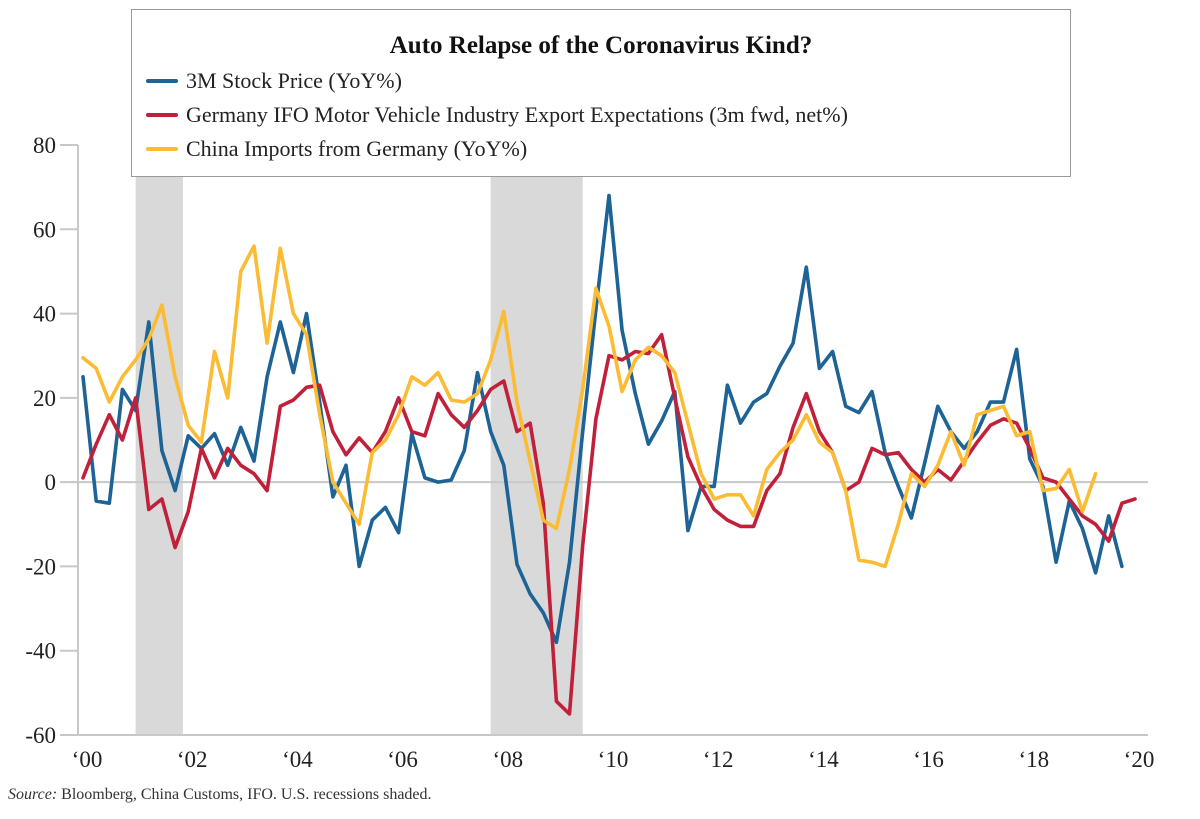  What do you see at coordinates (40, 566) in the screenshot?
I see `ytick-label: -20` at bounding box center [40, 566].